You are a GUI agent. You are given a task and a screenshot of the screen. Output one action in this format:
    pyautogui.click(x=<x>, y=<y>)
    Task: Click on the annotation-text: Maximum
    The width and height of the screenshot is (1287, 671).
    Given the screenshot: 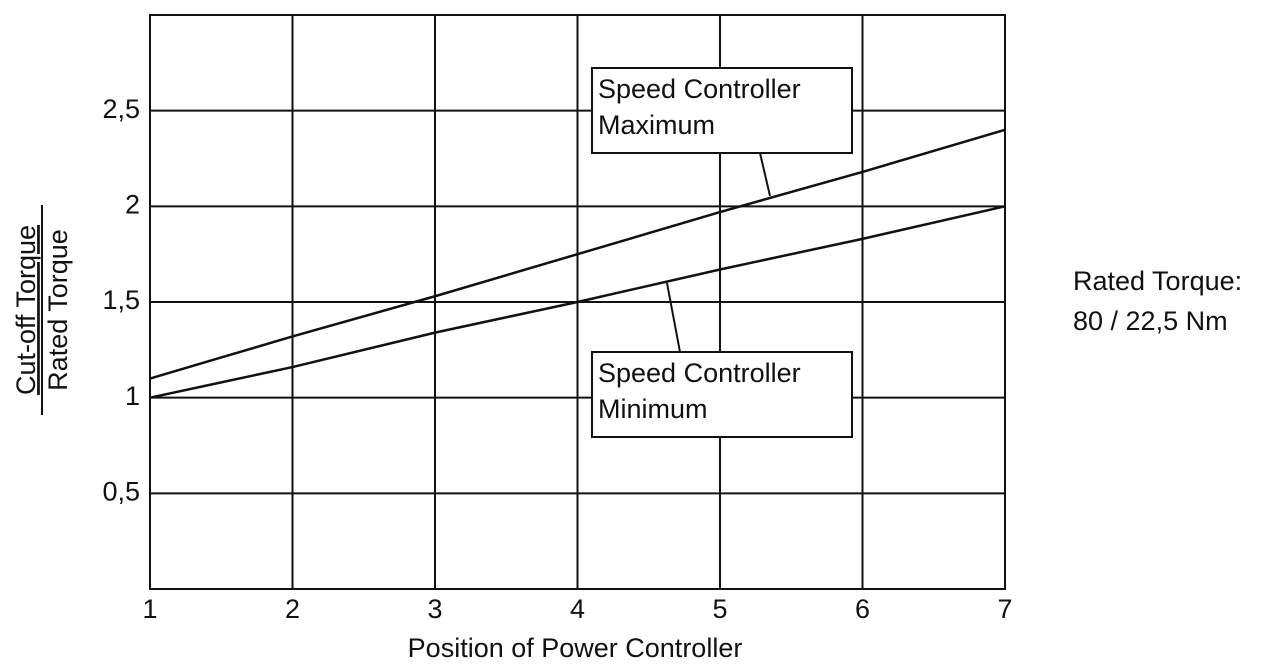 What is the action you would take?
    pyautogui.click(x=656, y=125)
    